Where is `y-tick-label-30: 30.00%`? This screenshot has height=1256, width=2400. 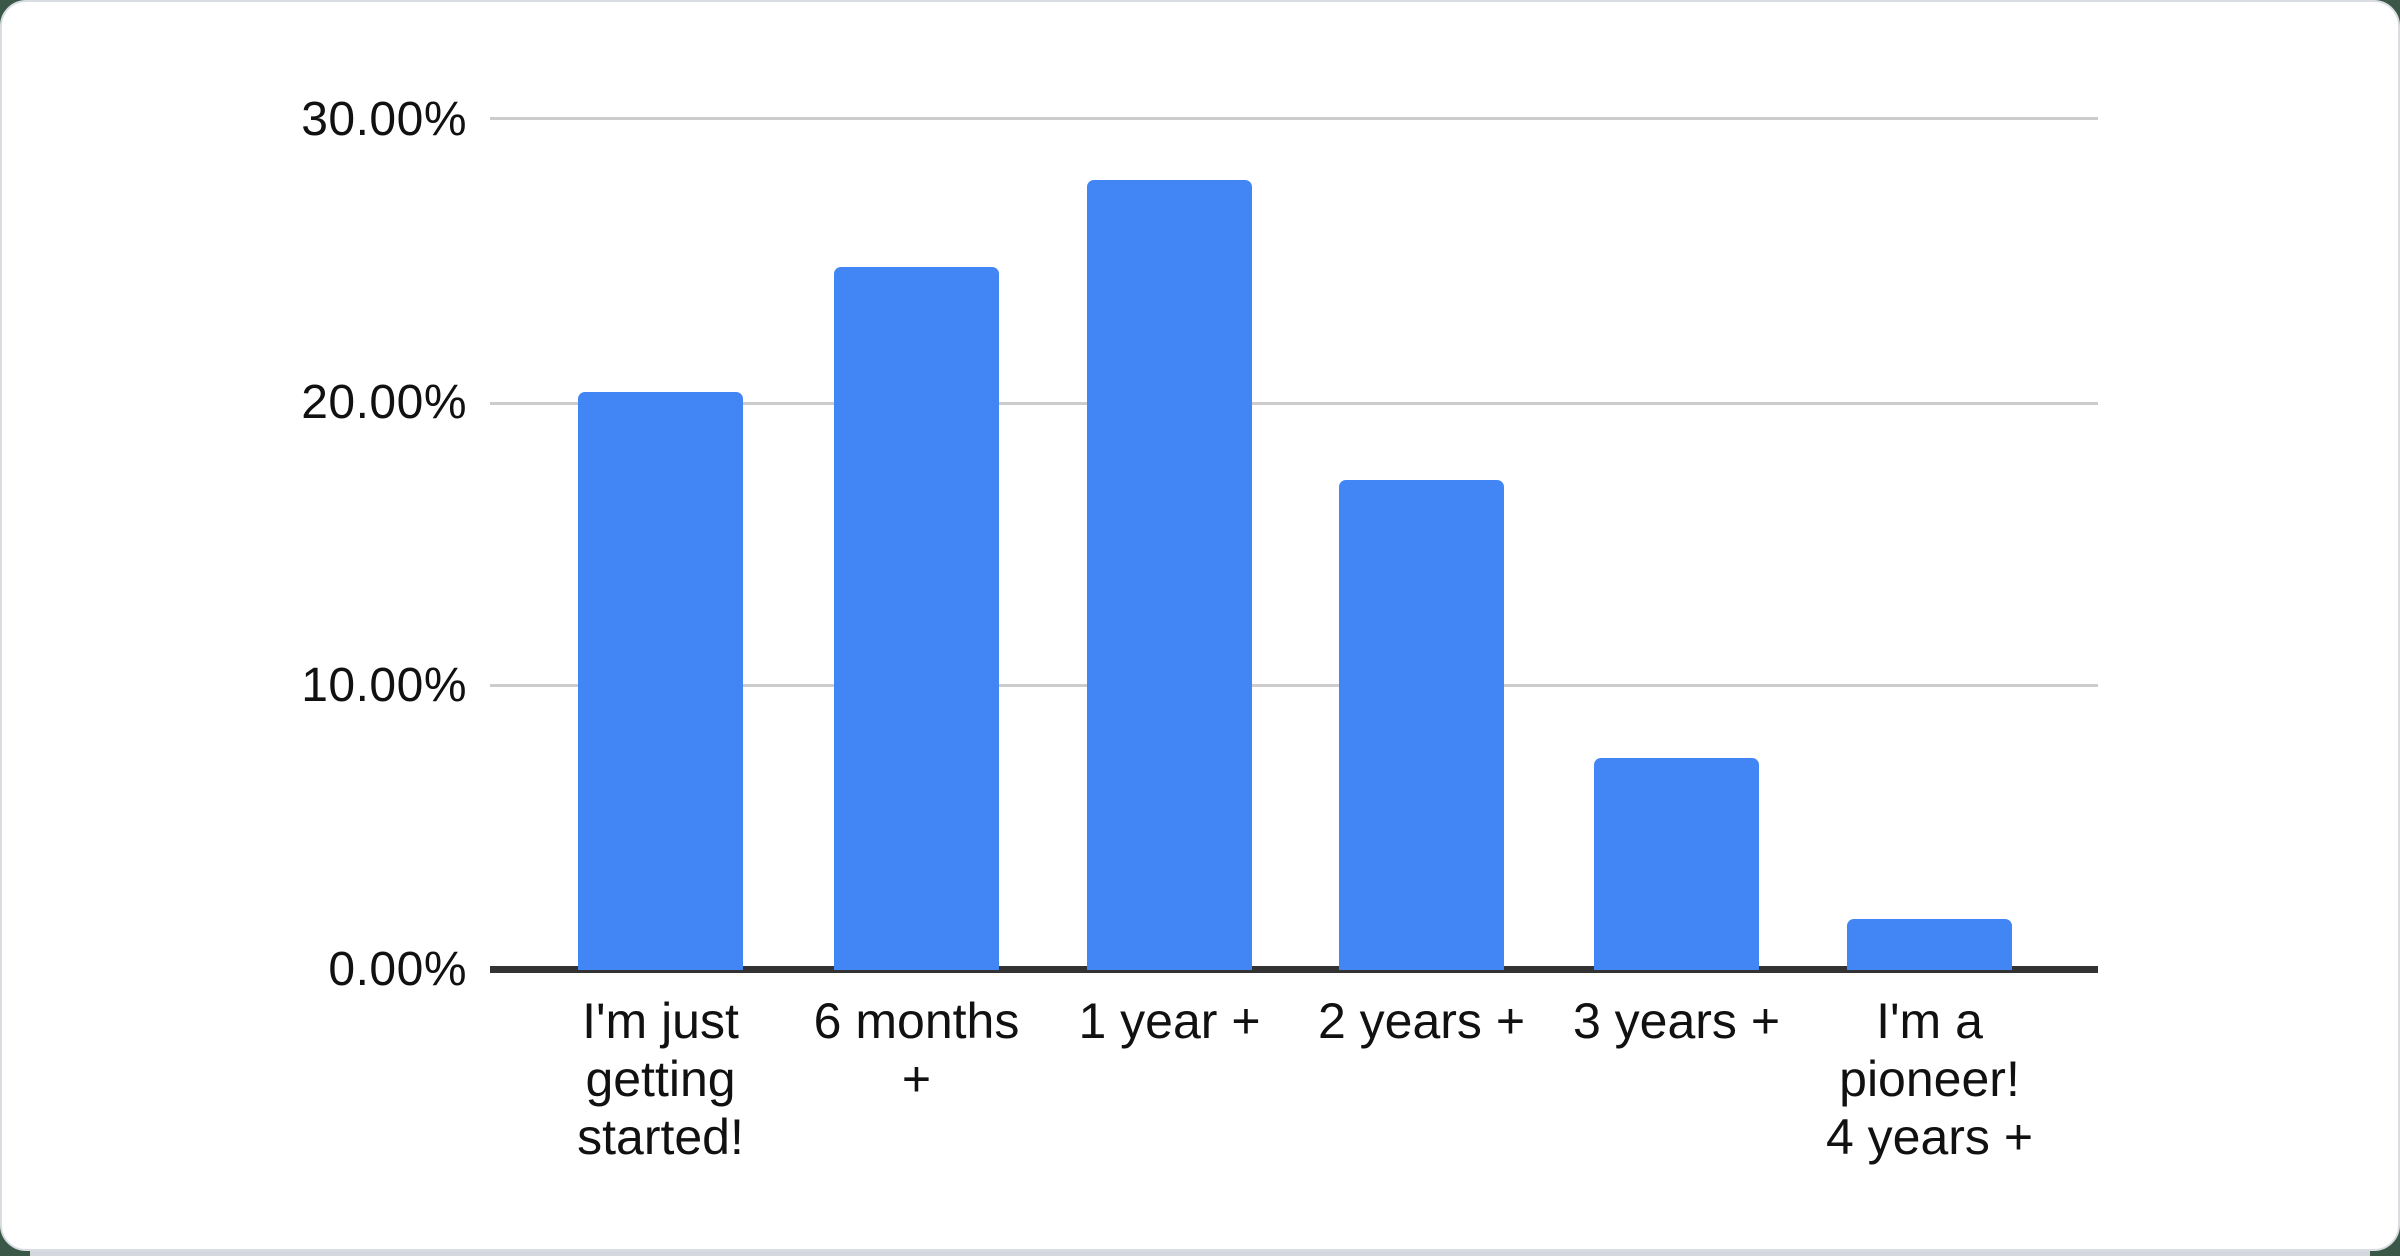 y-tick-label-30: 30.00% is located at coordinates (384, 119).